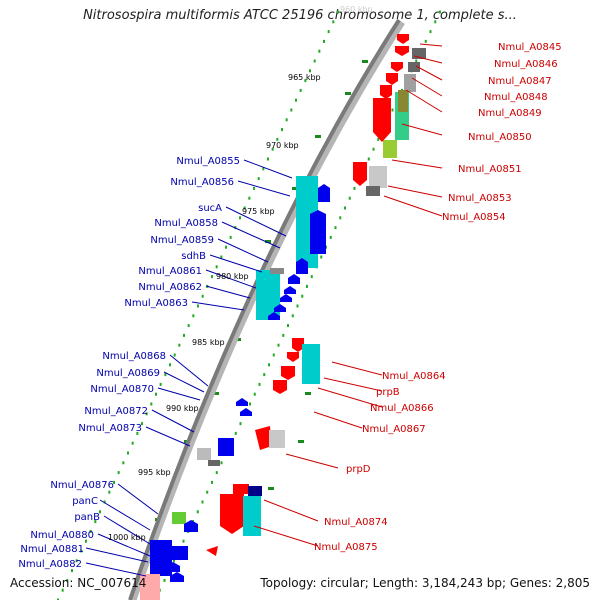  What do you see at coordinates (186, 223) in the screenshot?
I see `left-gene-label: Nmul_A0858` at bounding box center [186, 223].